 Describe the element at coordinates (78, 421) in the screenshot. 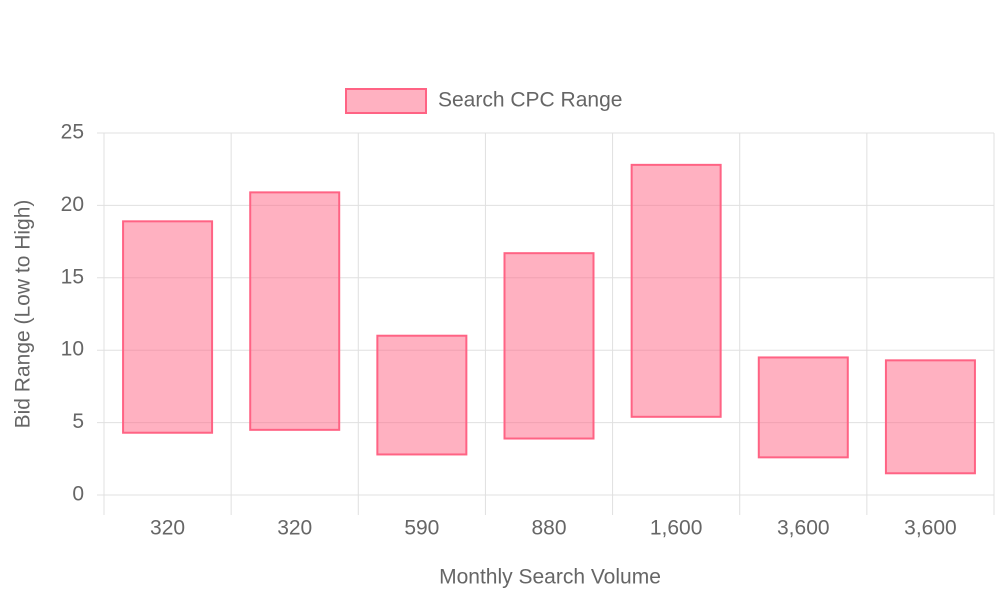

I see `y-tick-label: 5` at that location.